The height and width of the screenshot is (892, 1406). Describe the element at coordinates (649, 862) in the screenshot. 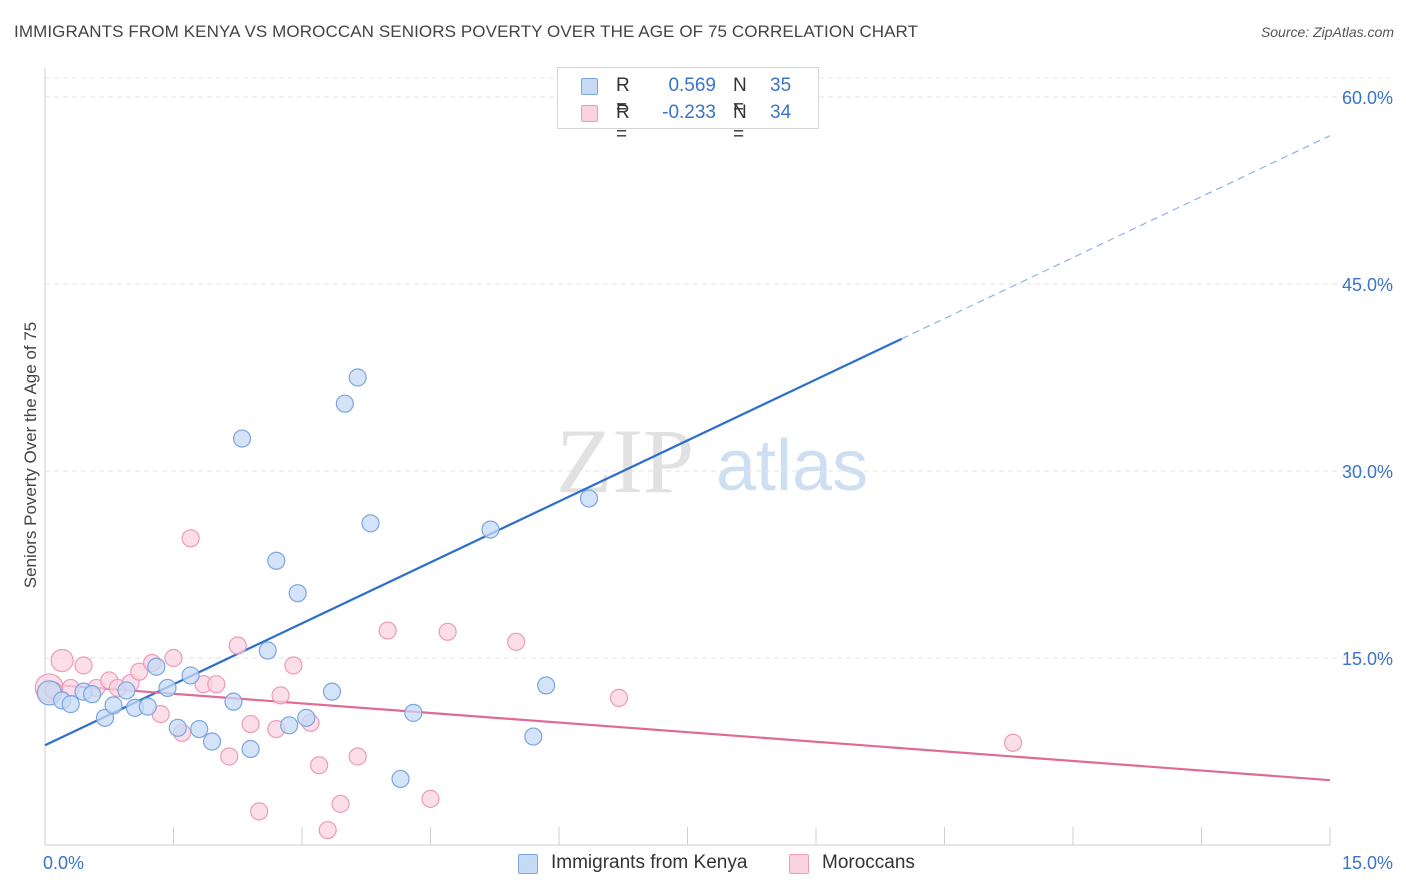

I see `legend-label: Immigrants from Kenya` at that location.